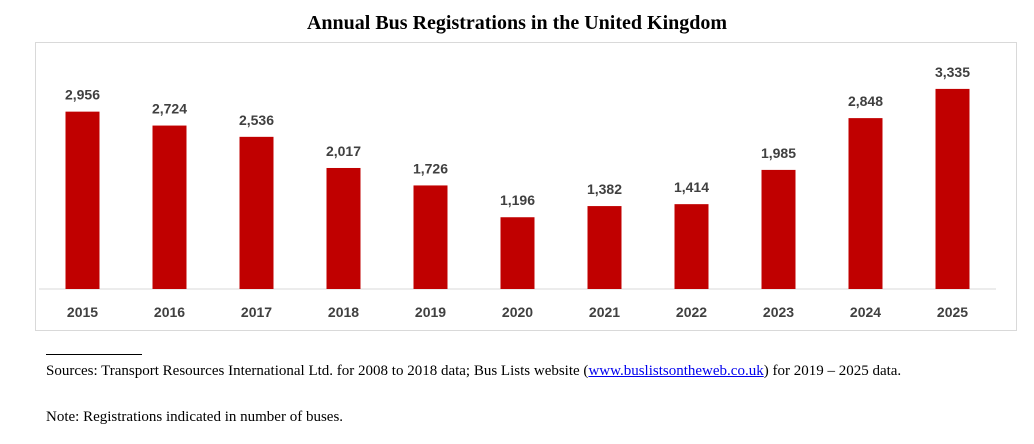 This screenshot has width=1034, height=444. What do you see at coordinates (517, 200) in the screenshot?
I see `data-label-2020: 1,196` at bounding box center [517, 200].